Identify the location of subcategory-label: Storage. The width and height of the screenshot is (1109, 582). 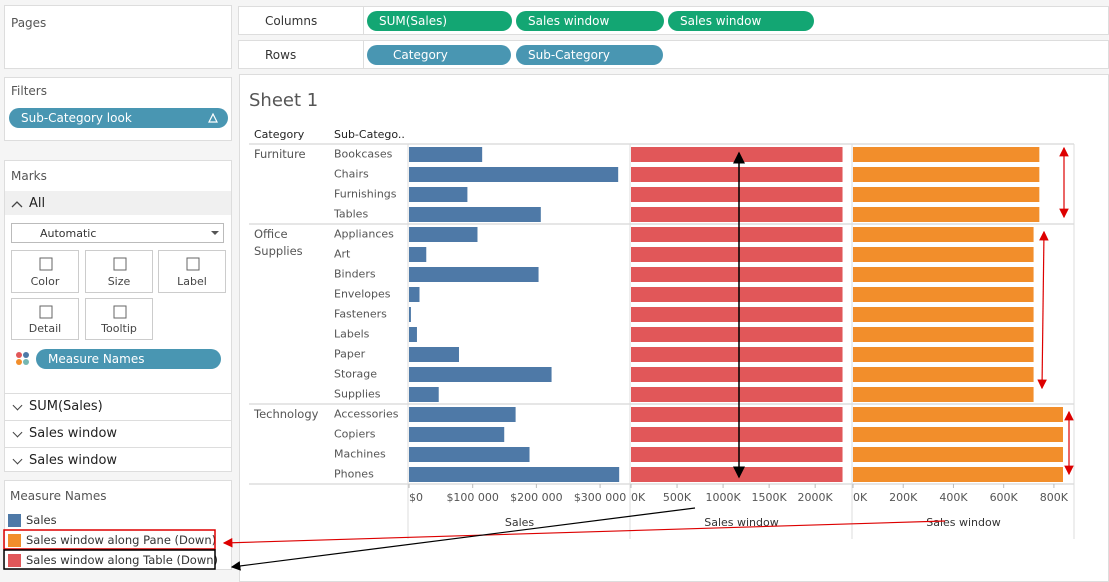
(355, 374).